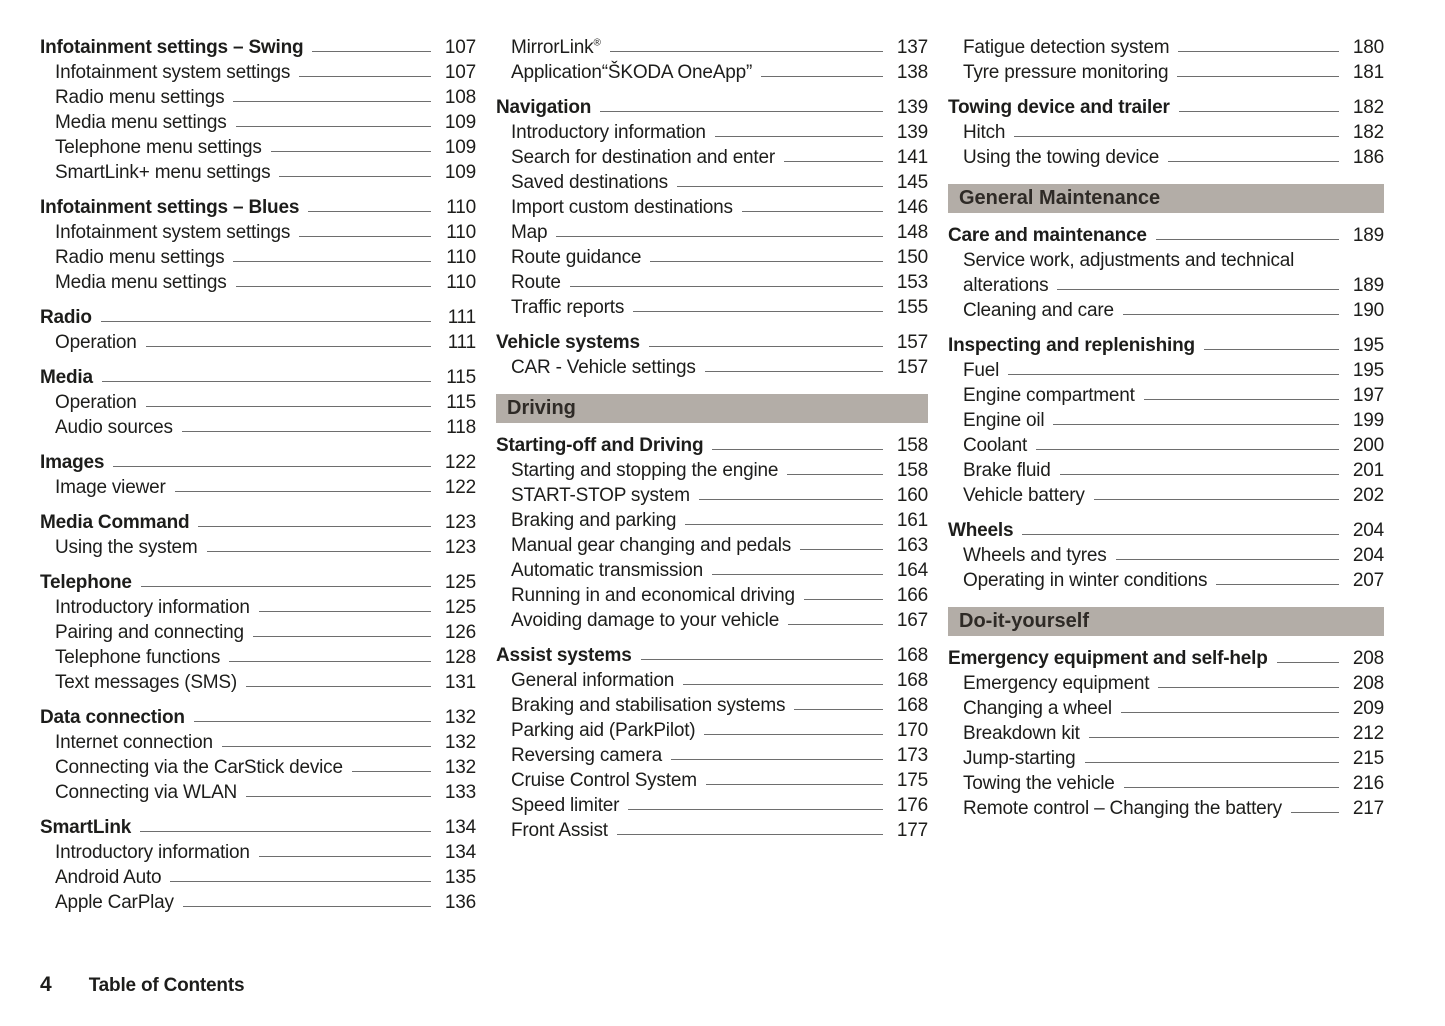 The height and width of the screenshot is (1026, 1445). Describe the element at coordinates (1047, 235) in the screenshot. I see `toc-entry-label: Care and maintenance` at that location.